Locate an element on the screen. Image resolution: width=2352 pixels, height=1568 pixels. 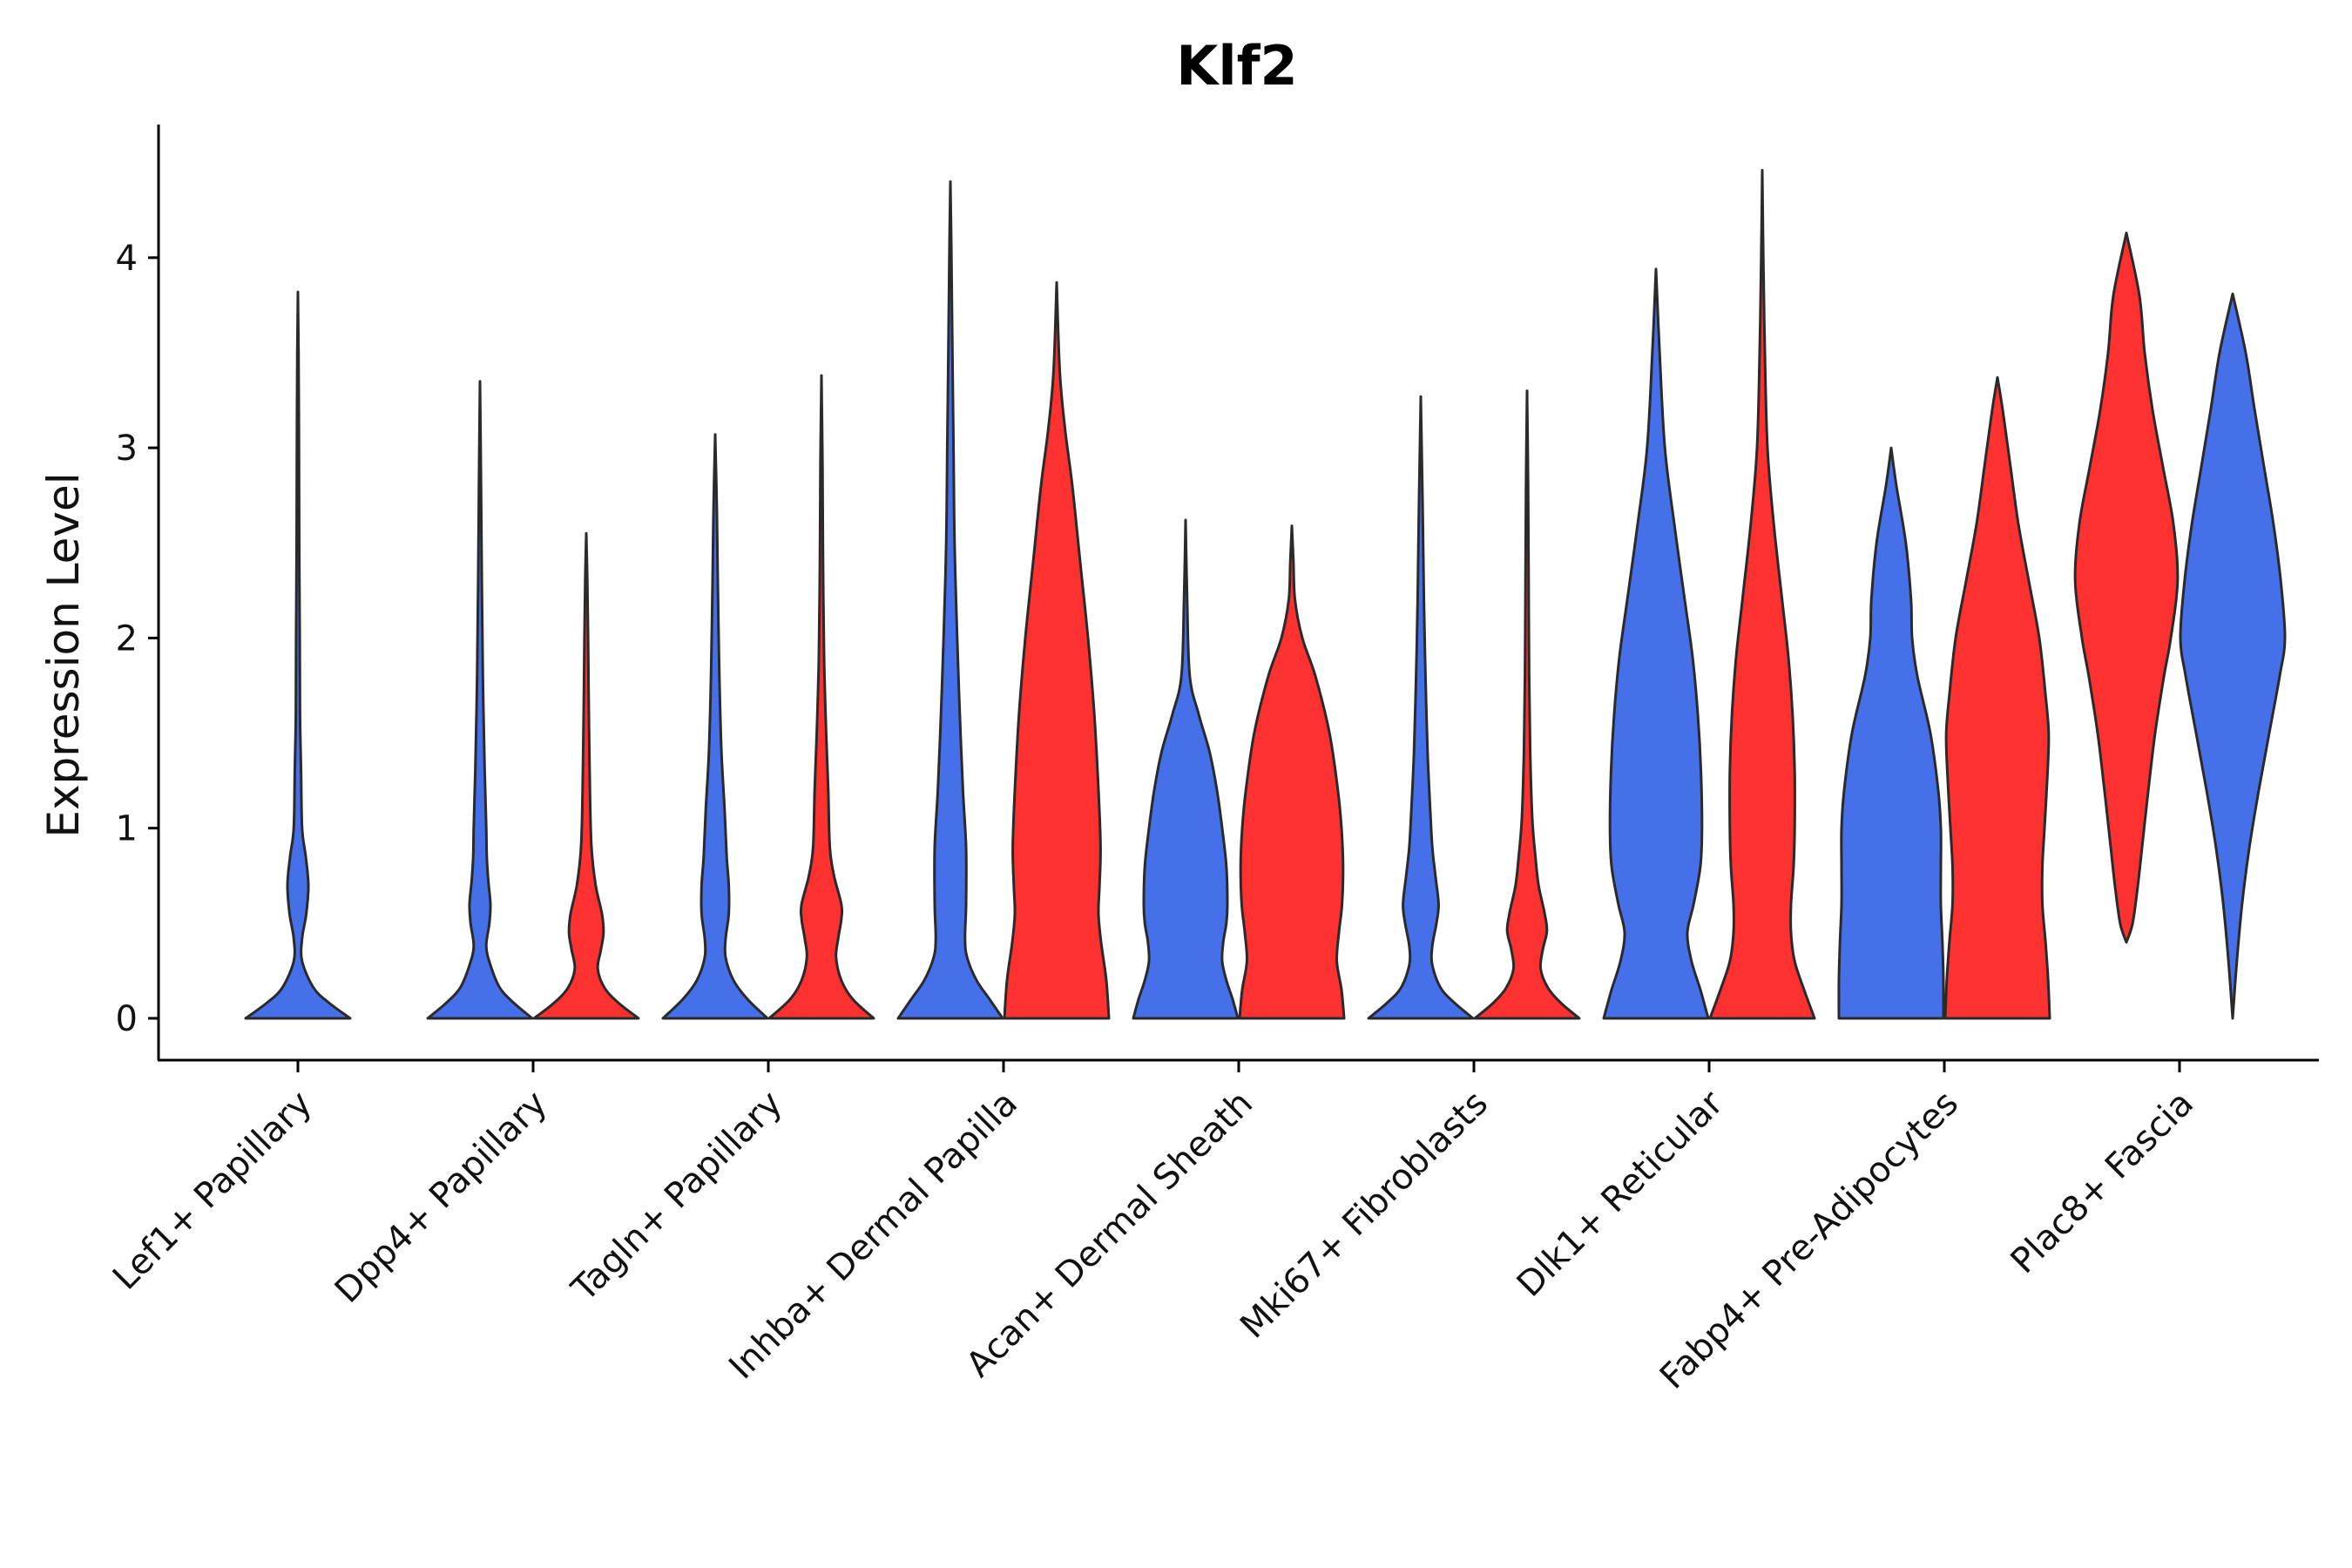
x-tick-label-plac8-fascia: Plac8+ Fascia is located at coordinates (2103, 1183).